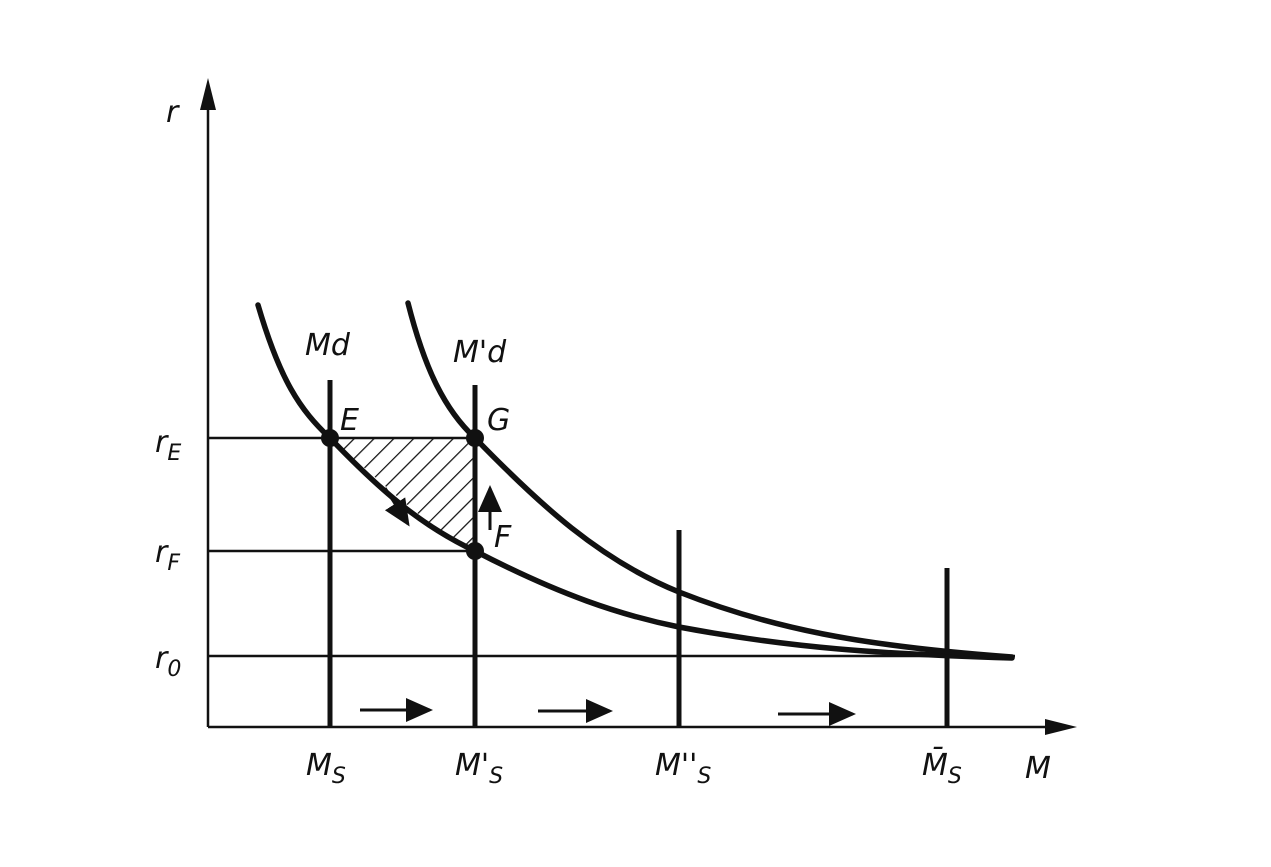 The width and height of the screenshot is (1271, 867). I want to click on curve-label: Md, so click(328, 345).